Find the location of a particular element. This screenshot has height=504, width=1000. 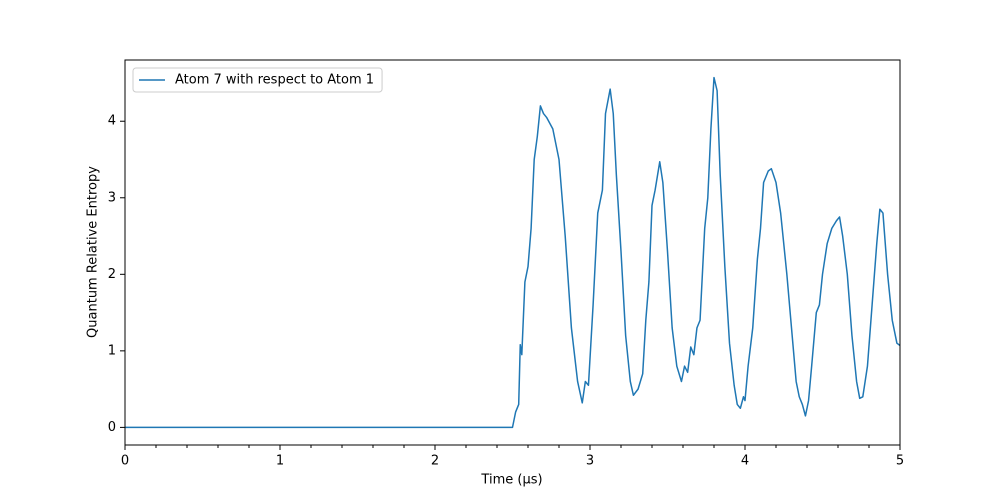

x-tick-label: 4 is located at coordinates (745, 461).